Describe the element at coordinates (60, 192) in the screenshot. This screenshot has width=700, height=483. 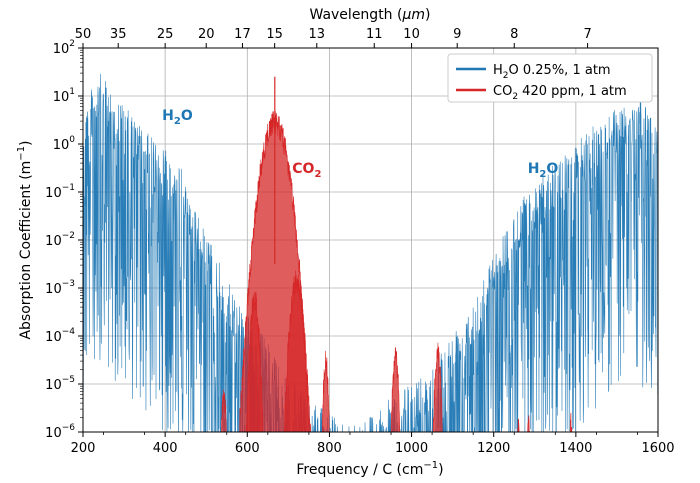
I see `y-tick-label: 10⁻¹` at that location.